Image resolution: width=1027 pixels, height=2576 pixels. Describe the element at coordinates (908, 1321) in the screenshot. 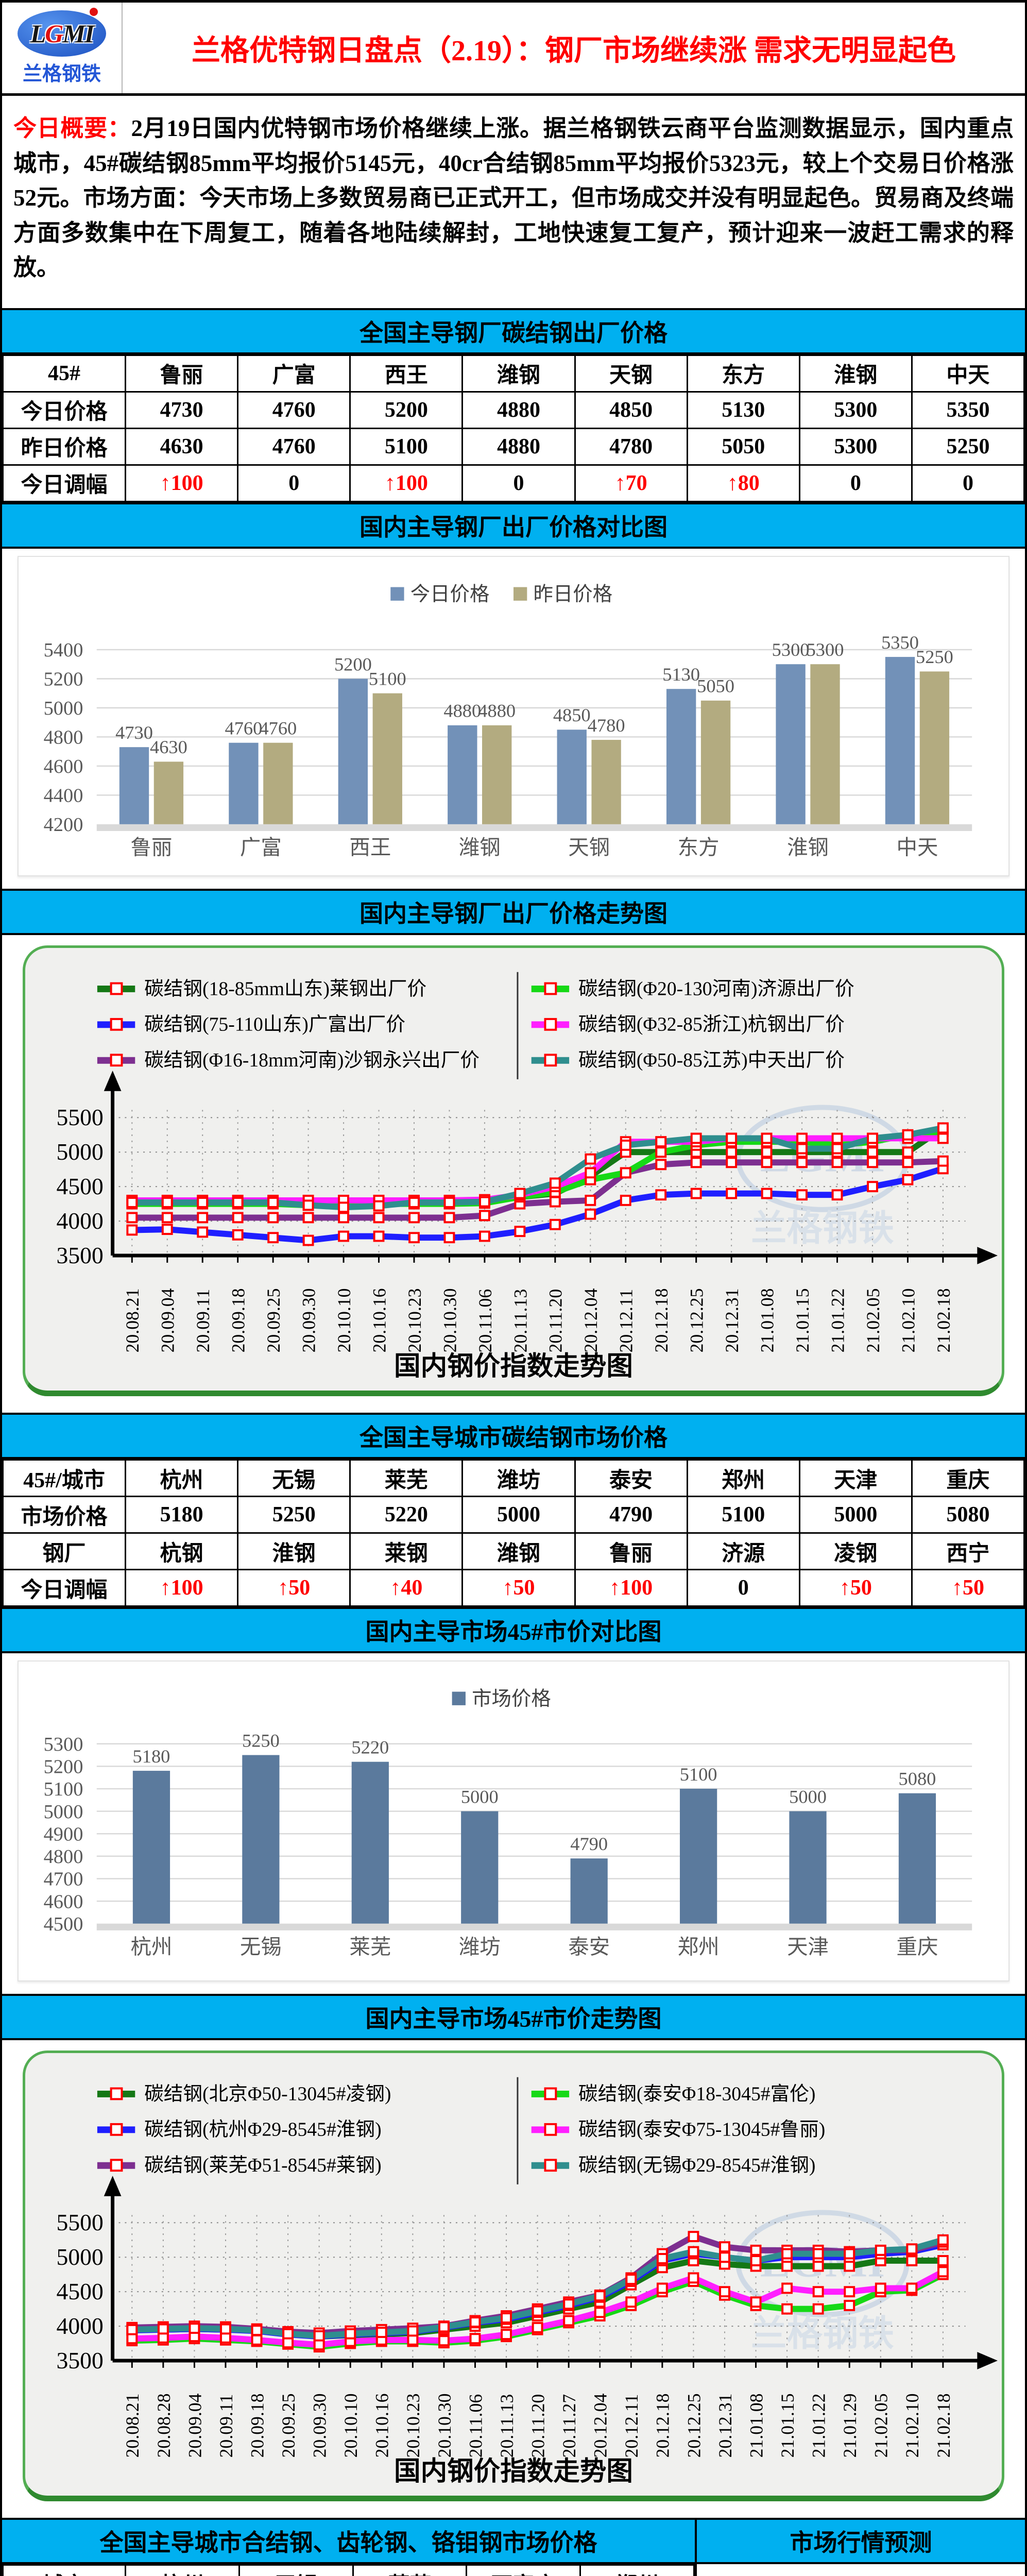

I see `svg-text: 21.02.10` at that location.